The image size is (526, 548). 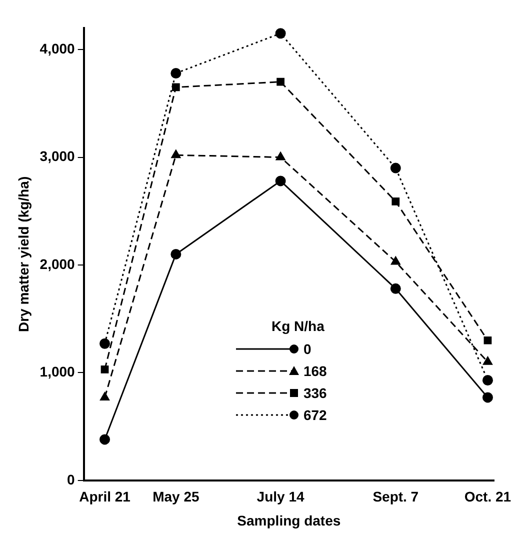 What do you see at coordinates (58, 48) in the screenshot?
I see `y-tick-label: 4,000` at bounding box center [58, 48].